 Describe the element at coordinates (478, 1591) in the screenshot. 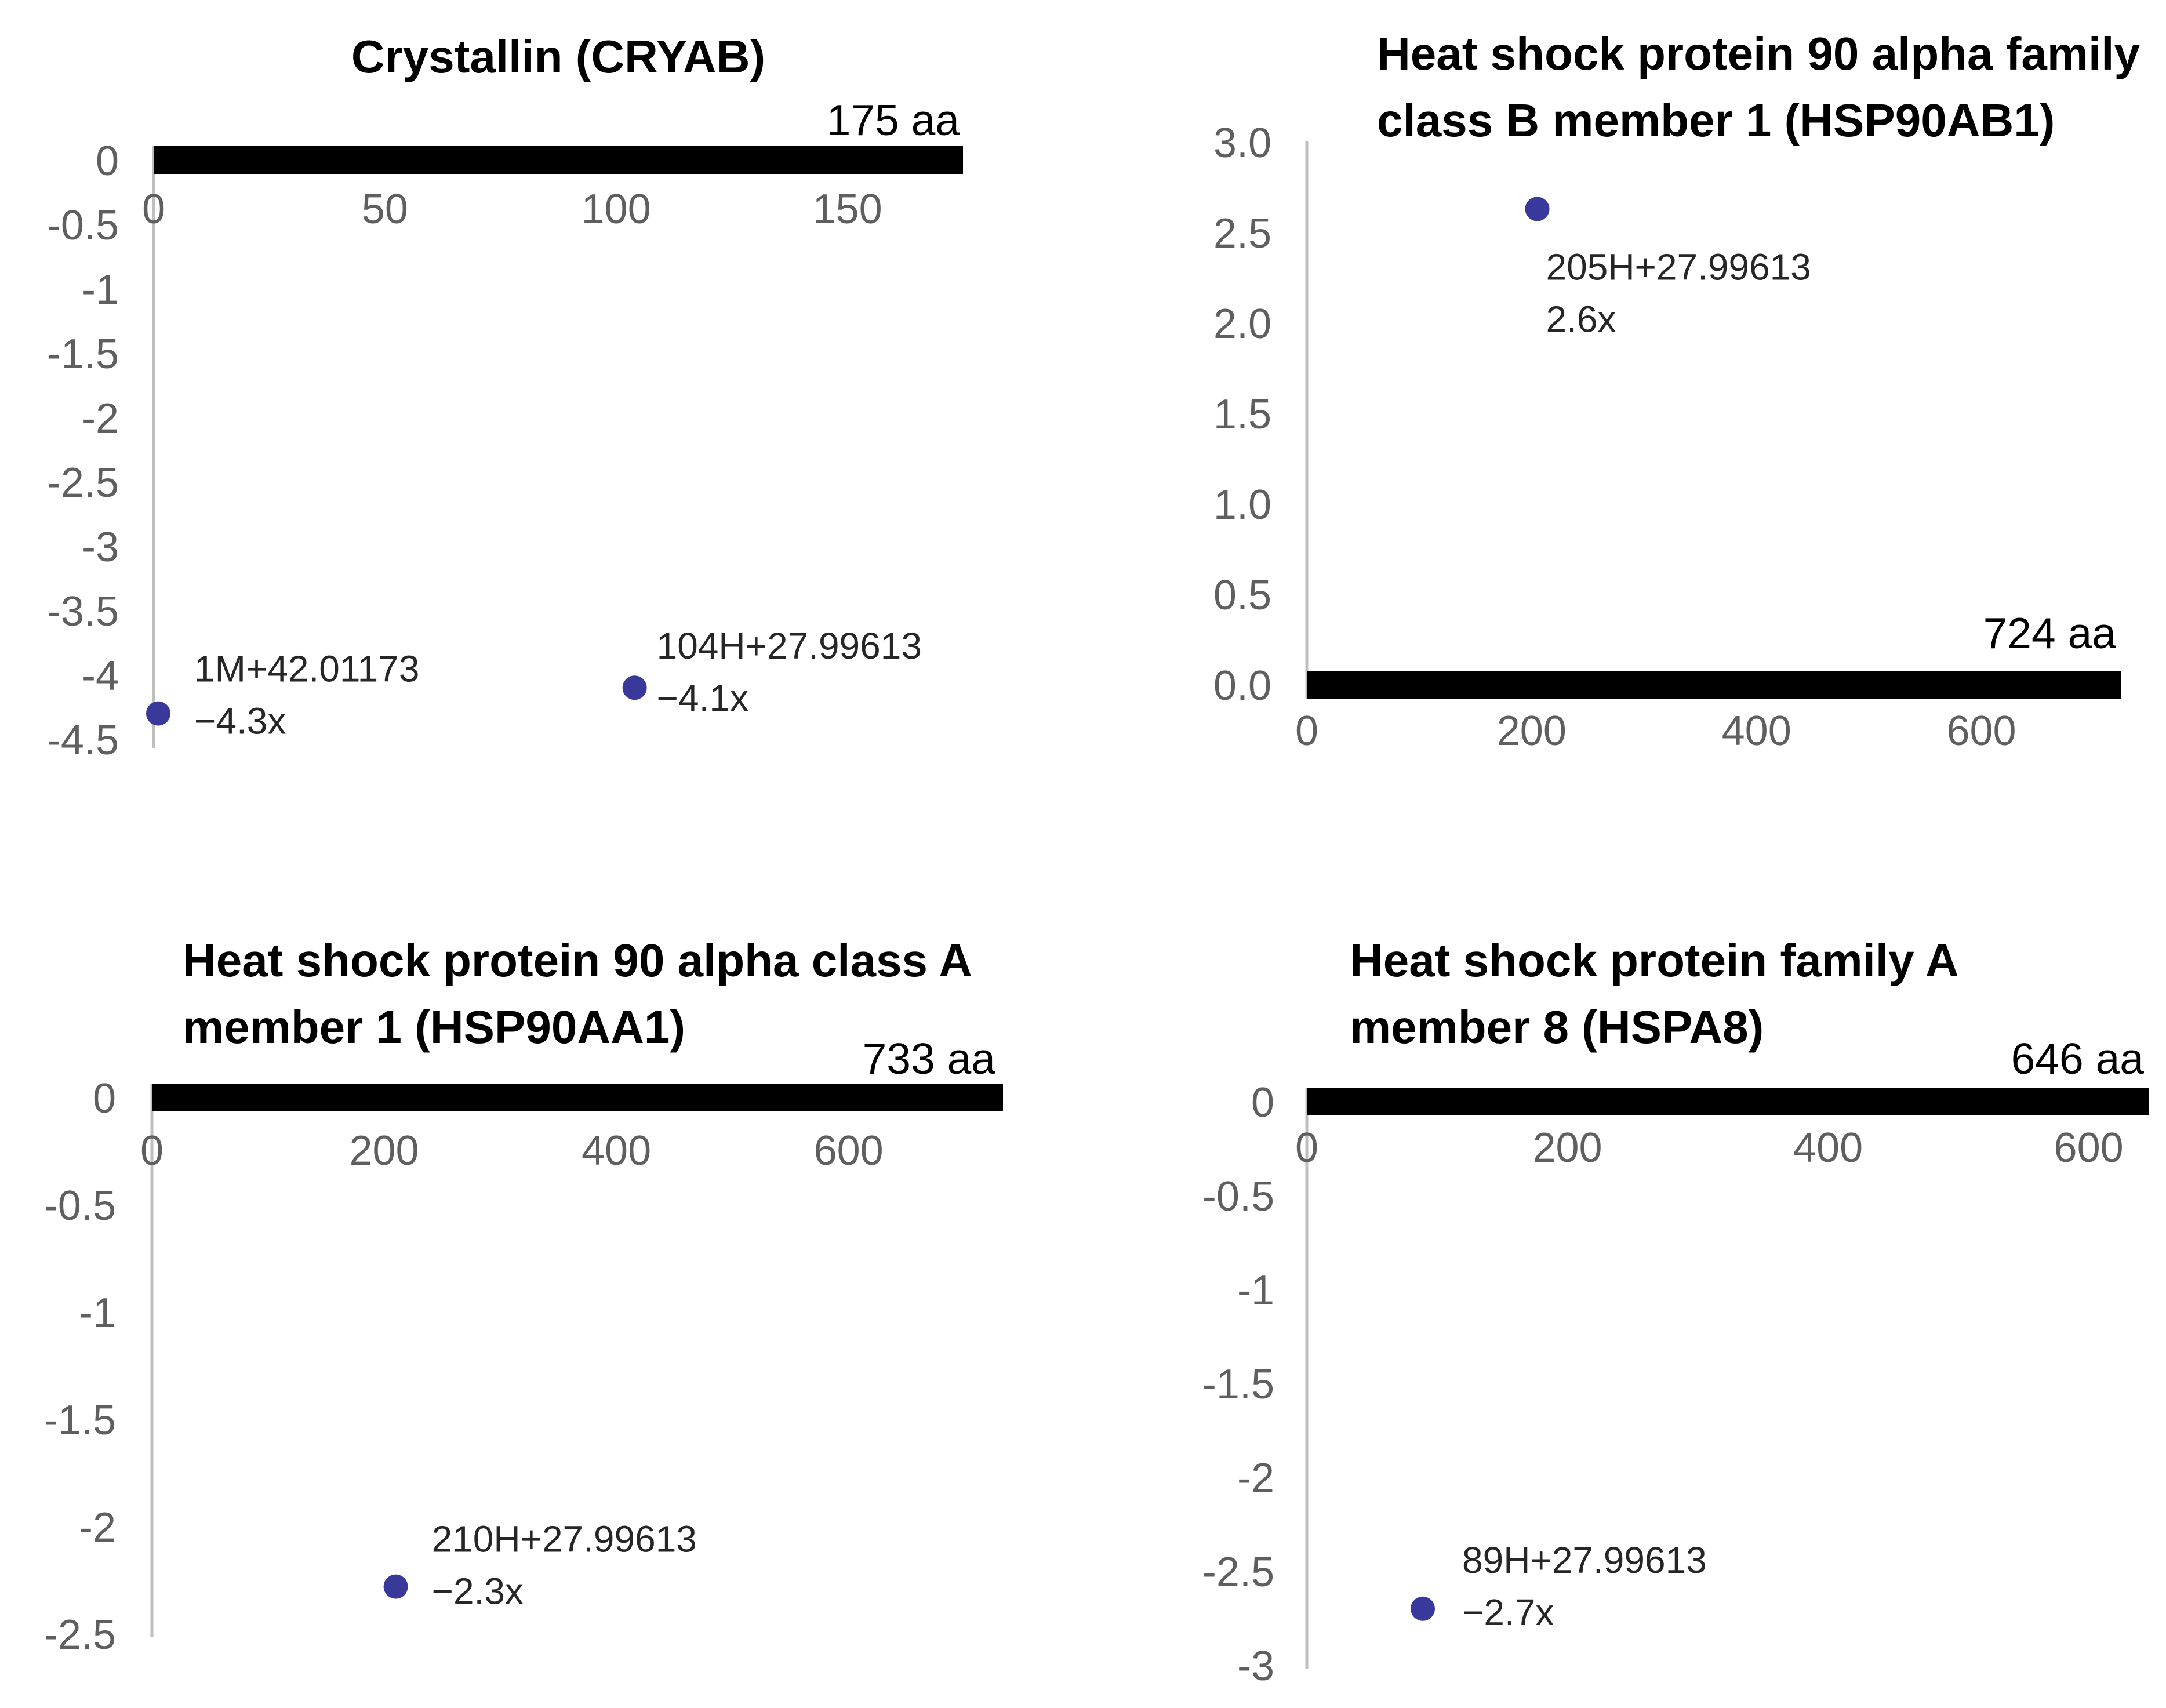

I see `data-point-label-line: −2.3x` at that location.